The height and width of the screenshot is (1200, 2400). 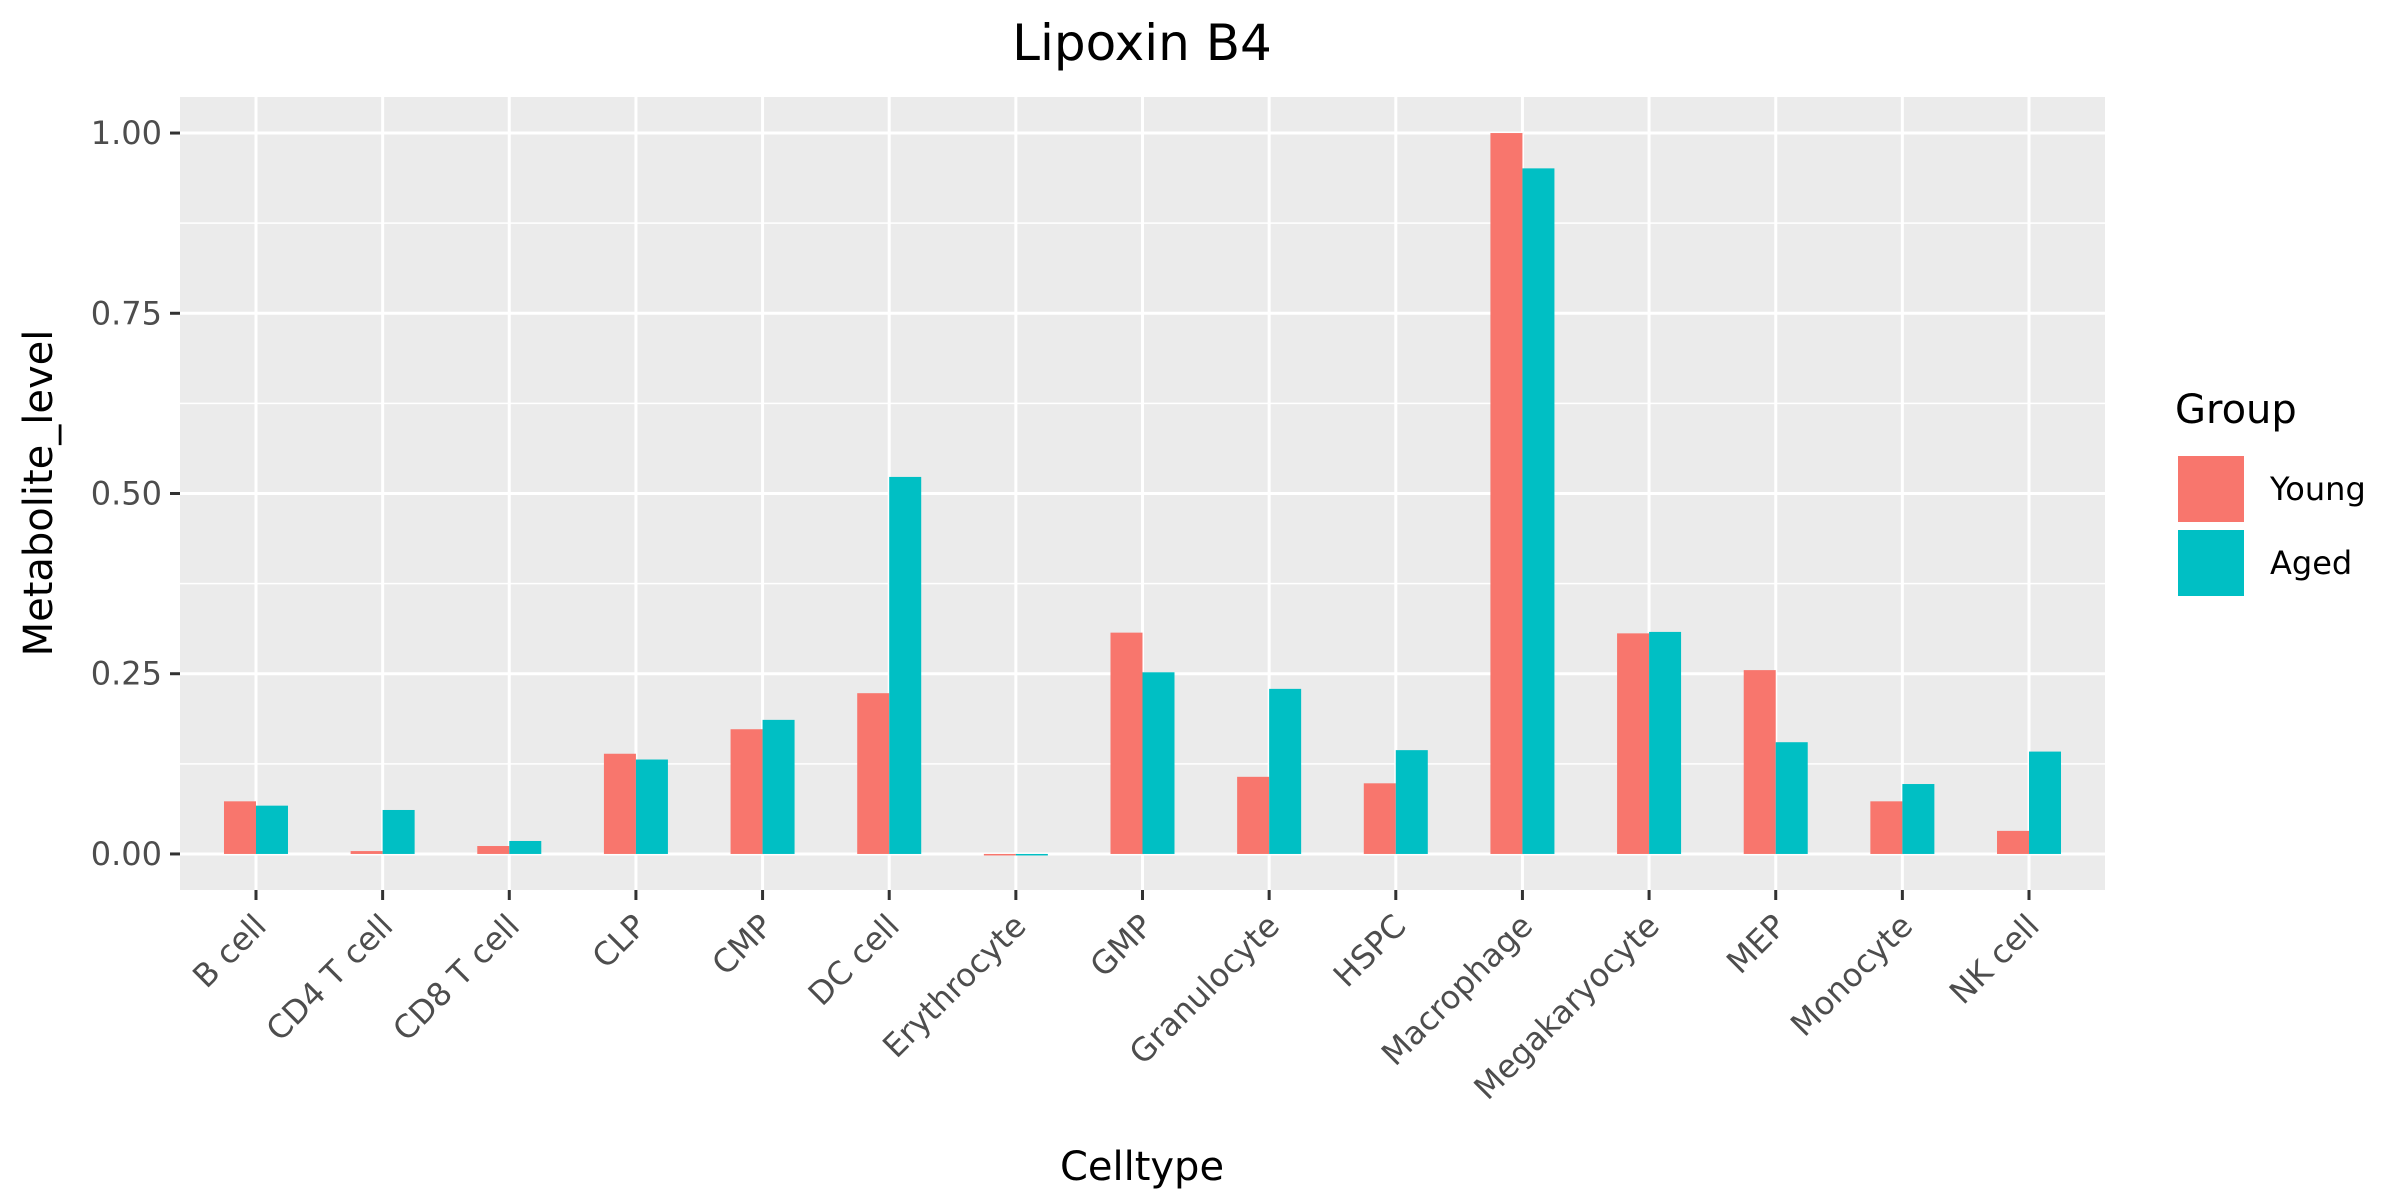 What do you see at coordinates (1142, 43) in the screenshot?
I see `chart-title: Lipoxin B4` at bounding box center [1142, 43].